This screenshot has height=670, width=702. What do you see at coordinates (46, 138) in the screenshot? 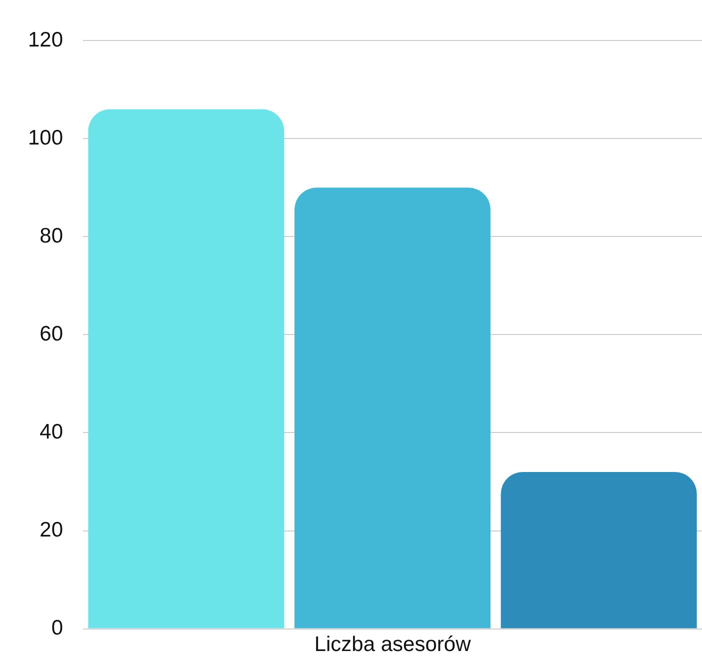
I see `y-tick-label: 100` at bounding box center [46, 138].